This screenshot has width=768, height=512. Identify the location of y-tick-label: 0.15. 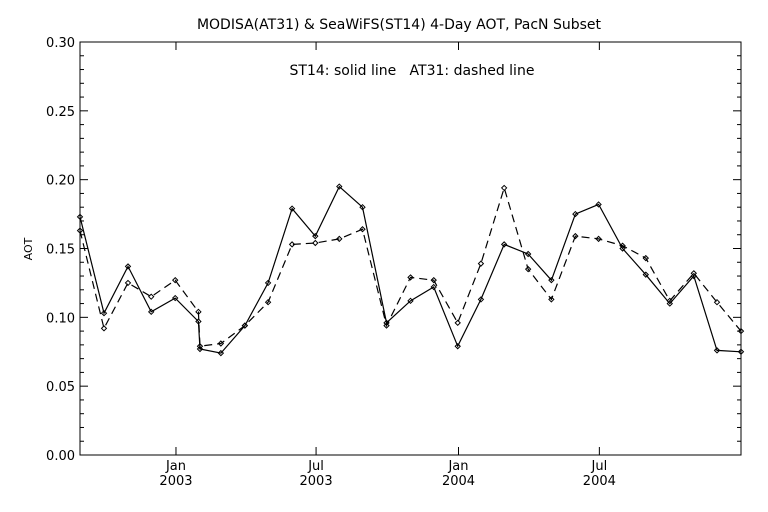
(60, 250).